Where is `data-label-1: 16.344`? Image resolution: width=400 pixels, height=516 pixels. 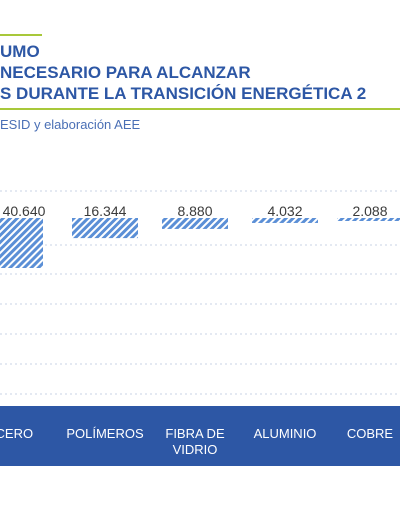
data-label-1: 16.344 is located at coordinates (105, 211).